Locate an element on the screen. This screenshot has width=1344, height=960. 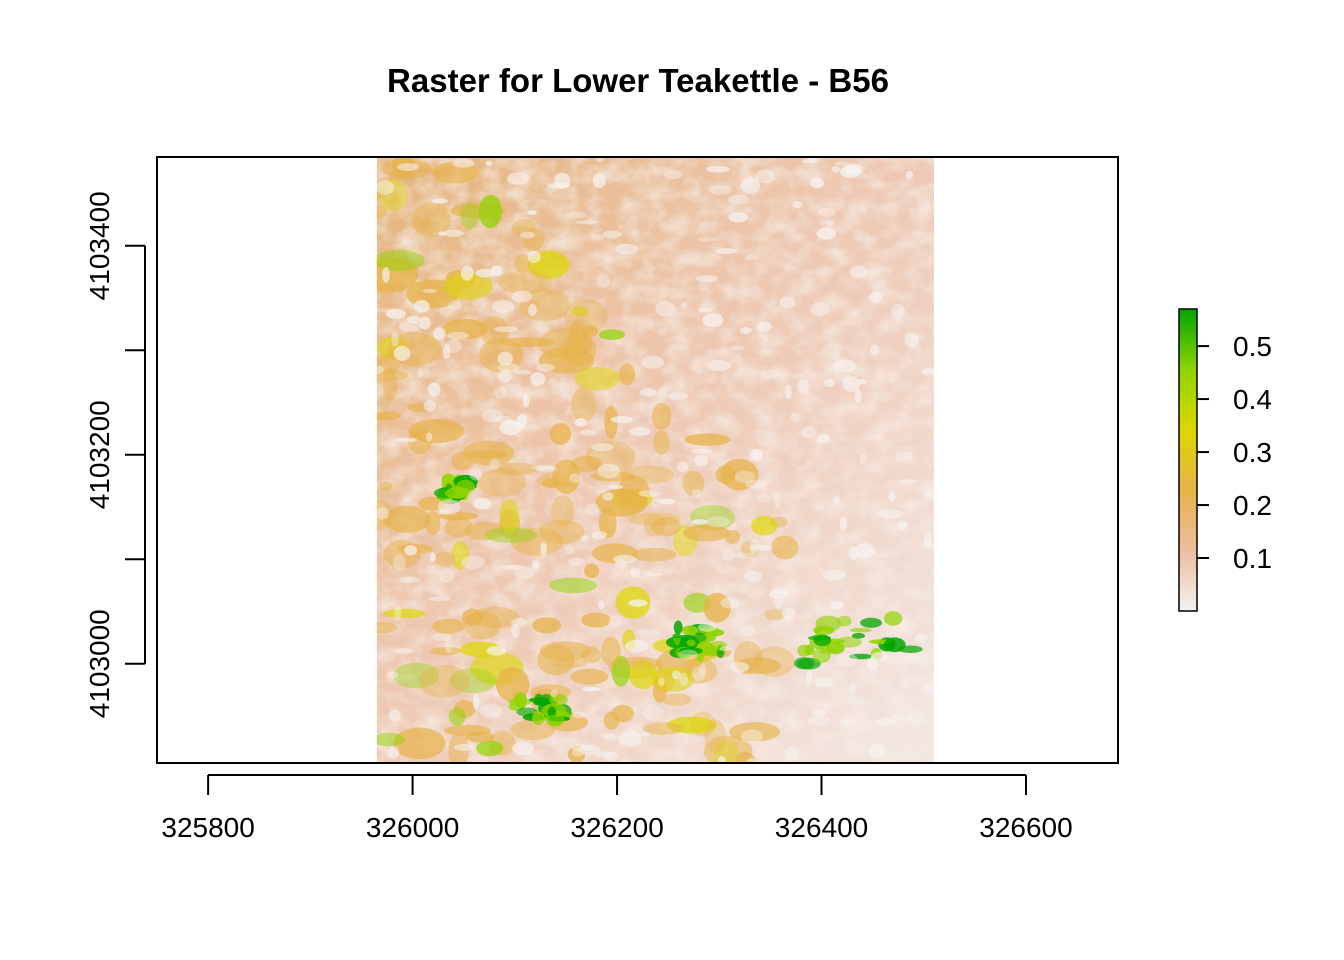
y-axis: 4103000 4103200 4103400 is located at coordinates (115, 454).